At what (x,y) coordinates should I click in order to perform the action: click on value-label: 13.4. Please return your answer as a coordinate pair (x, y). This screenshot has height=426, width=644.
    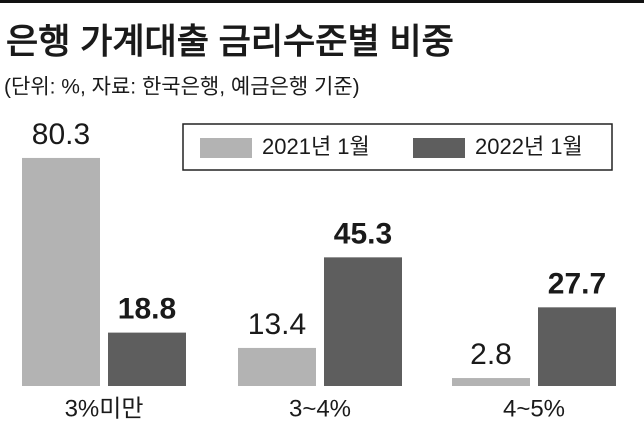
    Looking at the image, I should click on (277, 324).